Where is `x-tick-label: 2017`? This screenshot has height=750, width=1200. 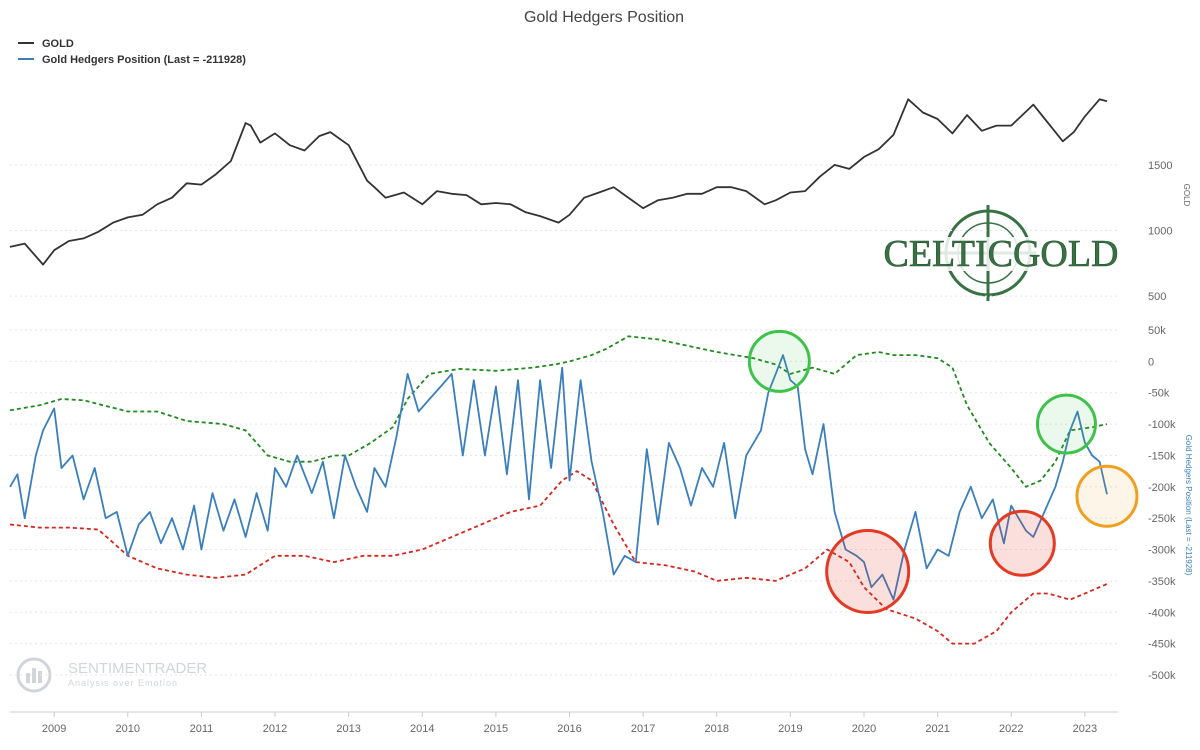
x-tick-label: 2017 is located at coordinates (643, 729).